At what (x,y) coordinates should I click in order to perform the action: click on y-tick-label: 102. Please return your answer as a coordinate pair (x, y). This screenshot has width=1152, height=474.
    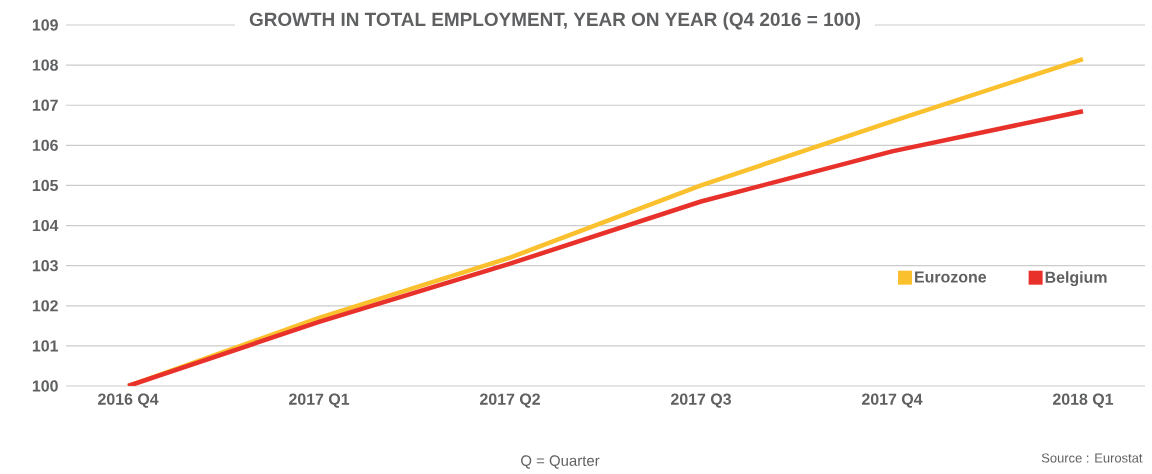
    Looking at the image, I should click on (45, 306).